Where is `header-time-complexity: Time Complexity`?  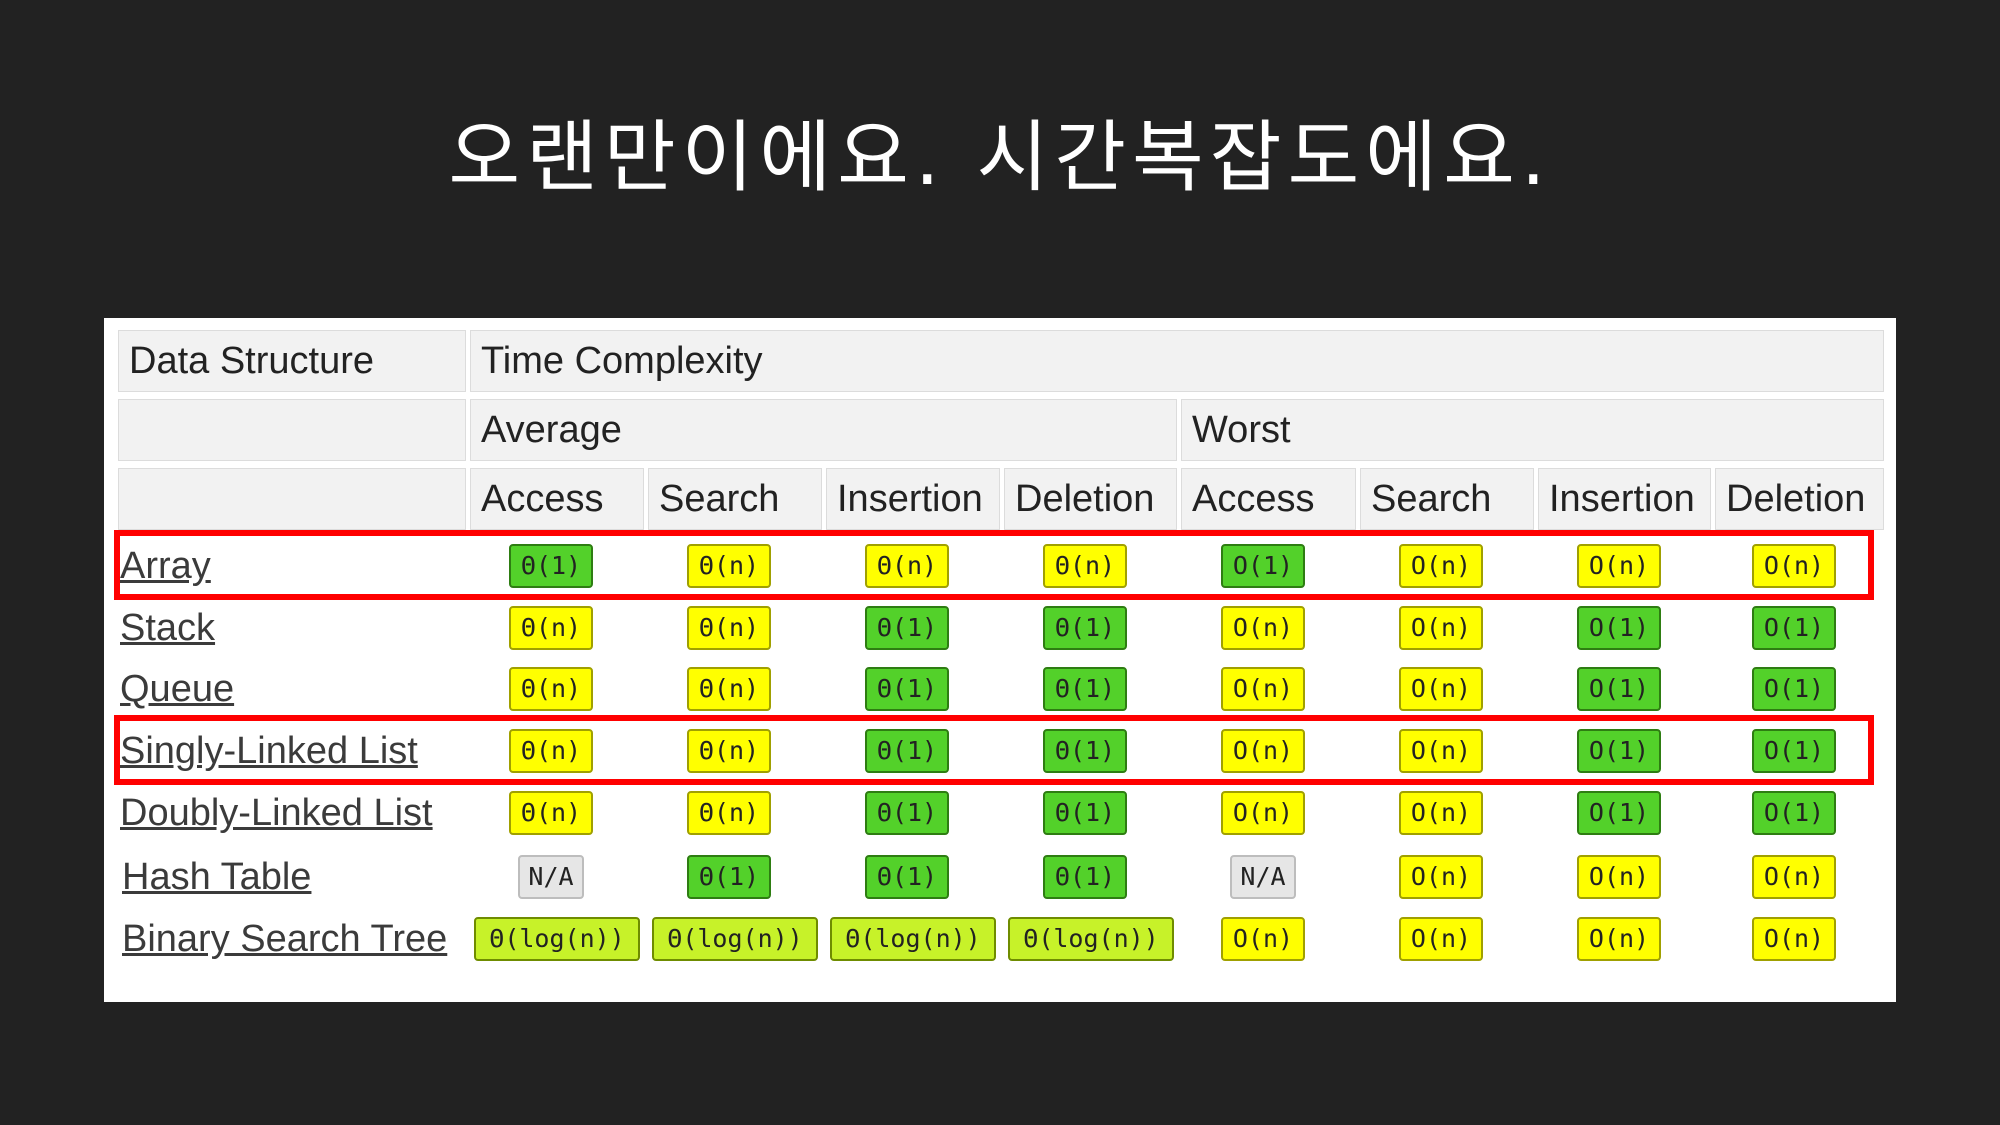 header-time-complexity: Time Complexity is located at coordinates (1177, 361).